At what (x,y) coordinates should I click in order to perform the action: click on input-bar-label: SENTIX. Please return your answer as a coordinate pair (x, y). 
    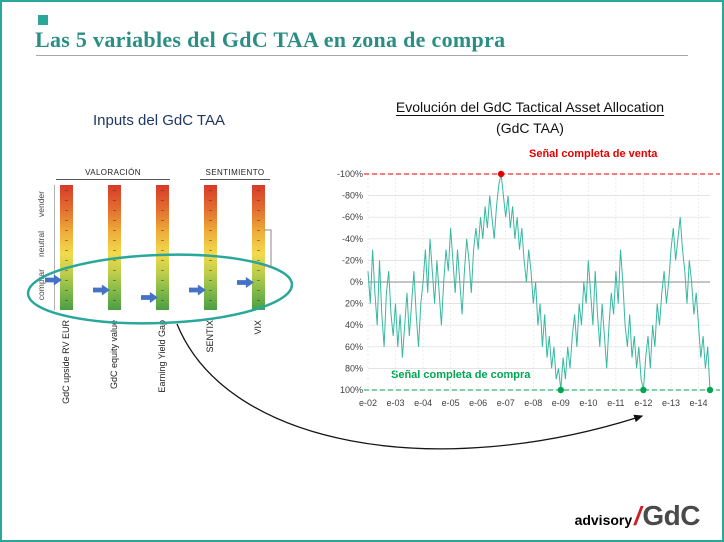
    Looking at the image, I should click on (210, 336).